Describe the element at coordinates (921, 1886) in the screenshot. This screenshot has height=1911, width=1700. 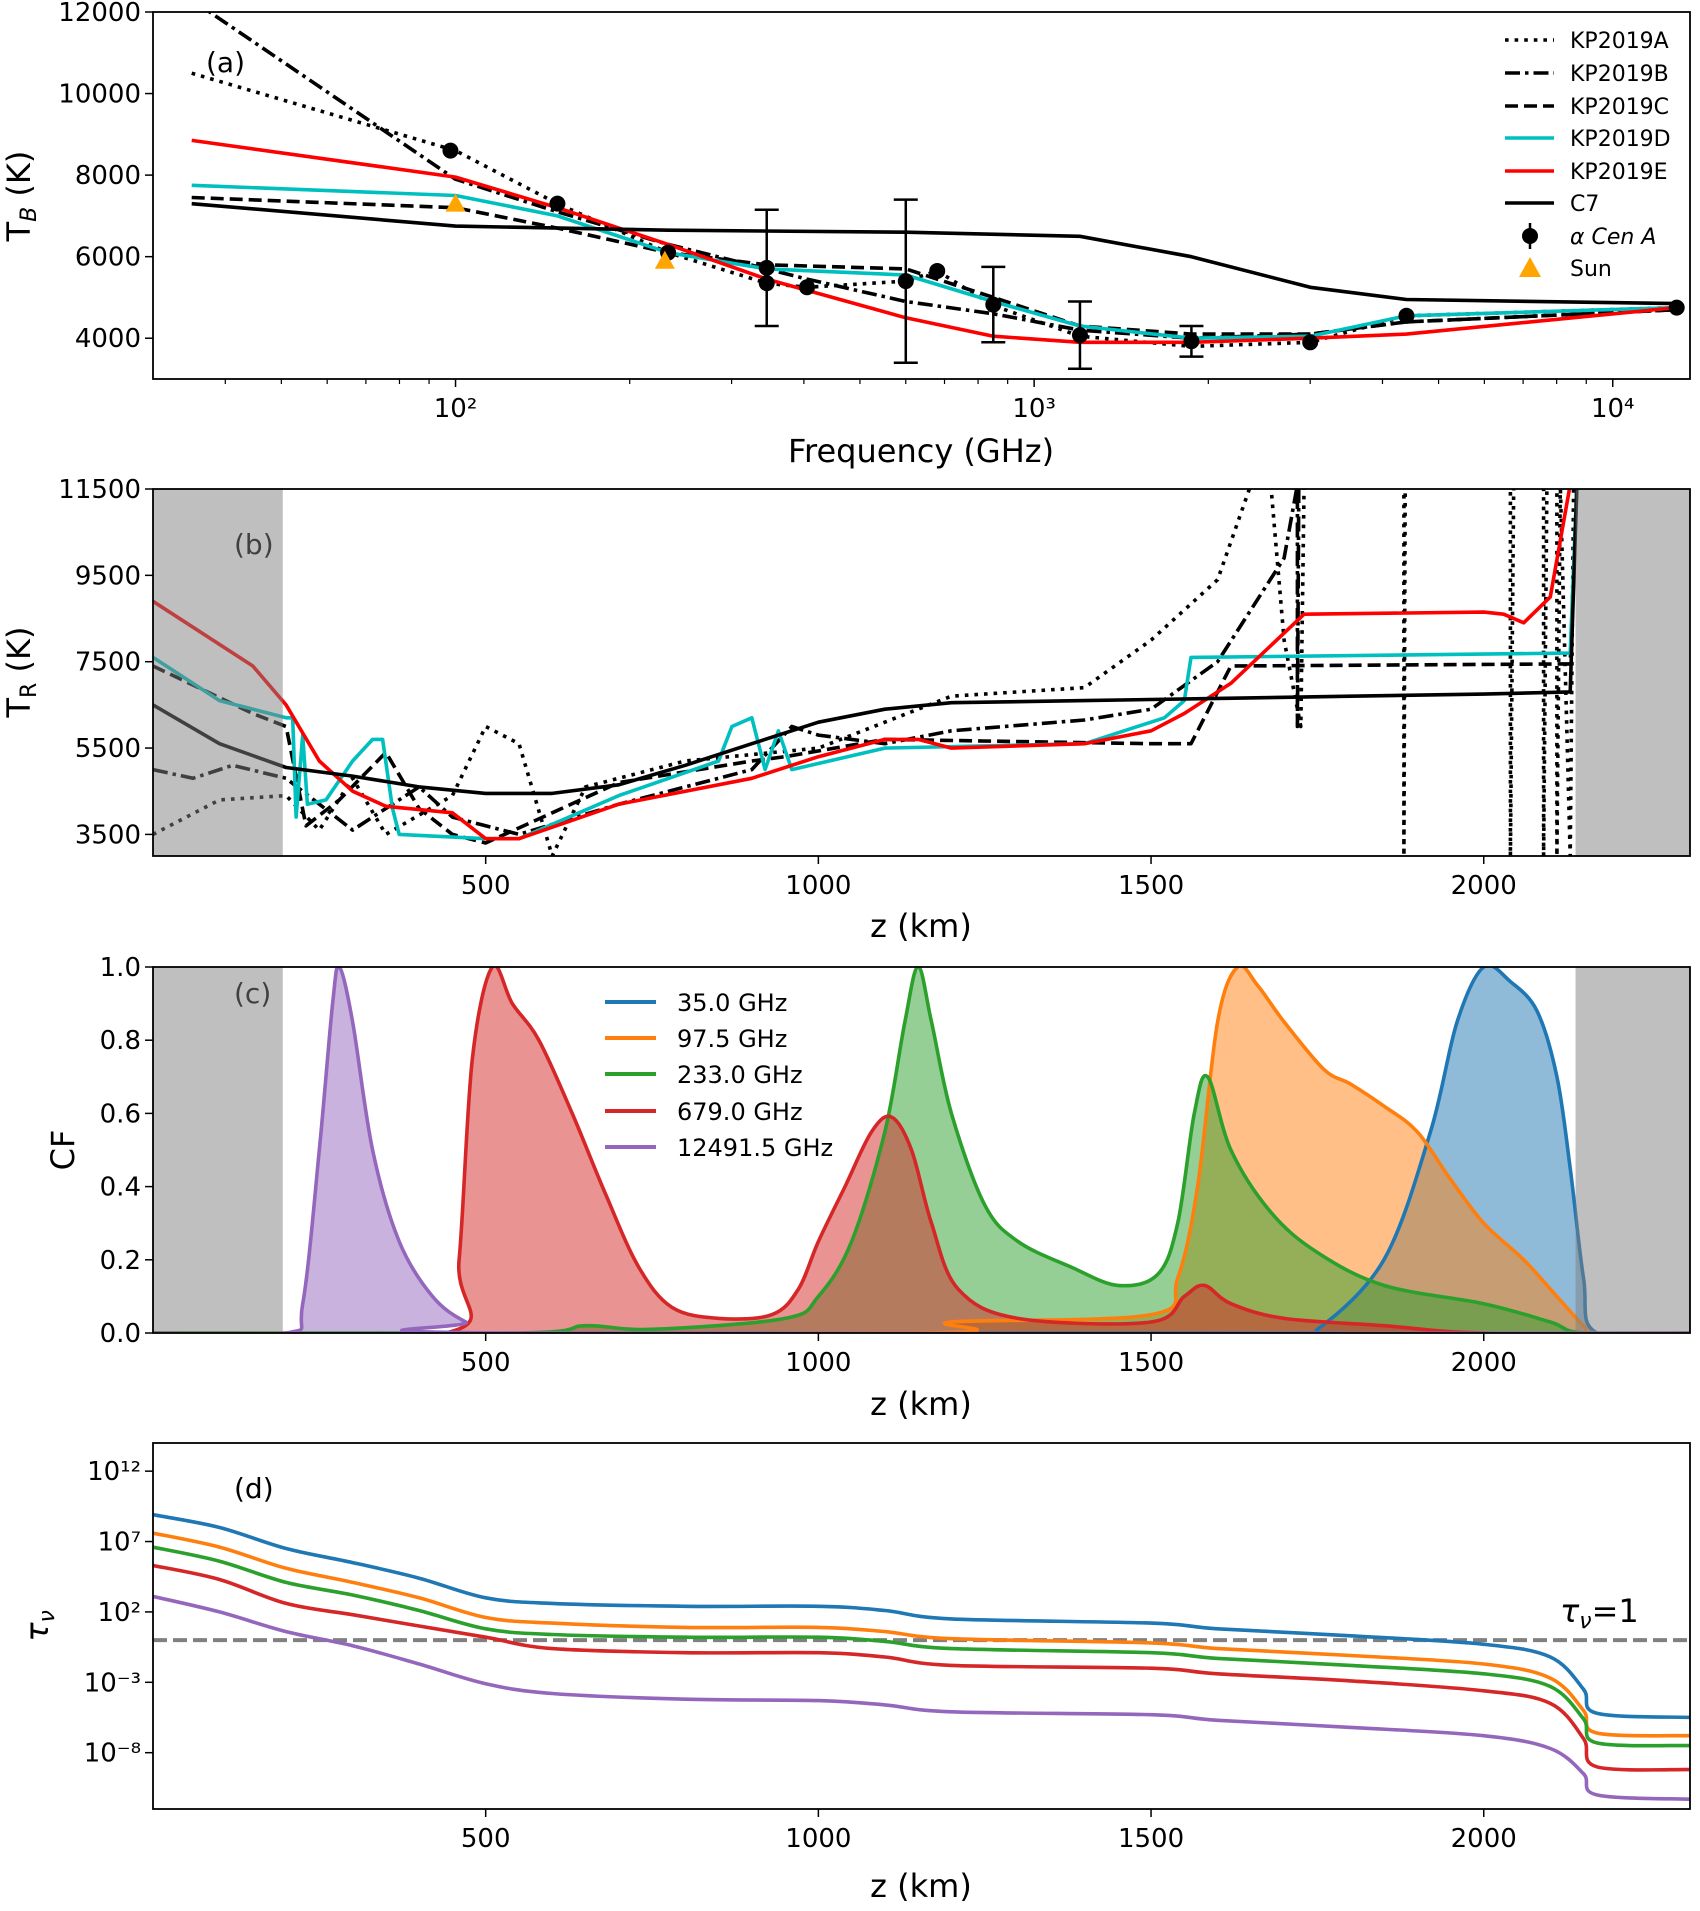
I see `x-axis-label-d: z (km)` at that location.